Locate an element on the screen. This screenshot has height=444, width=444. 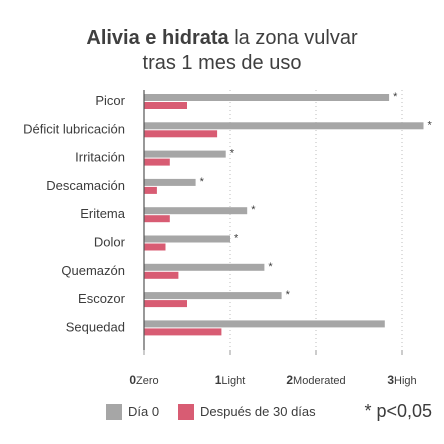
legend-label-day0: Día 0 is located at coordinates (144, 411).